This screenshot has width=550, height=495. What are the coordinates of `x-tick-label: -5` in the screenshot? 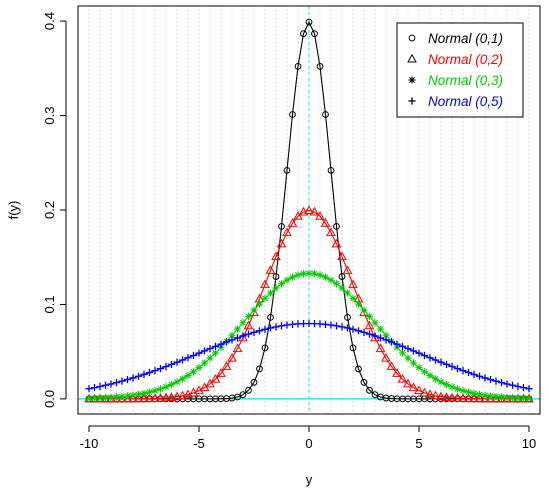 It's located at (199, 443).